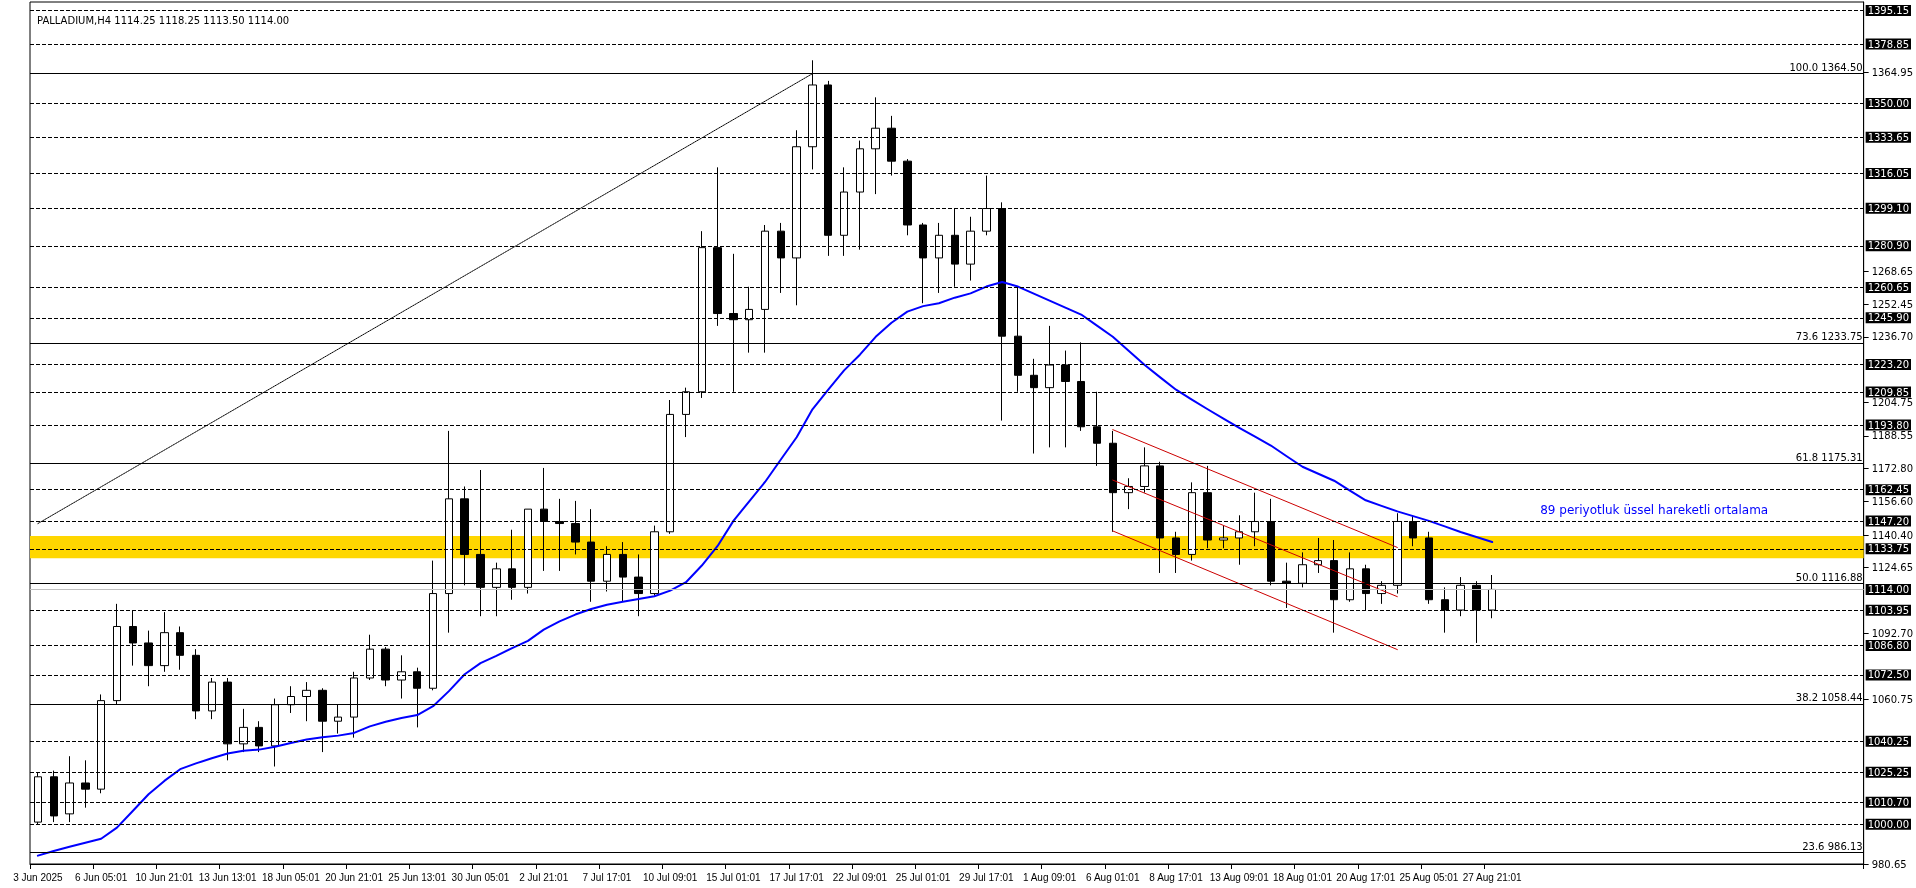  What do you see at coordinates (1829, 457) in the screenshot?
I see `ref-line-label: 61.8 1175.31` at bounding box center [1829, 457].